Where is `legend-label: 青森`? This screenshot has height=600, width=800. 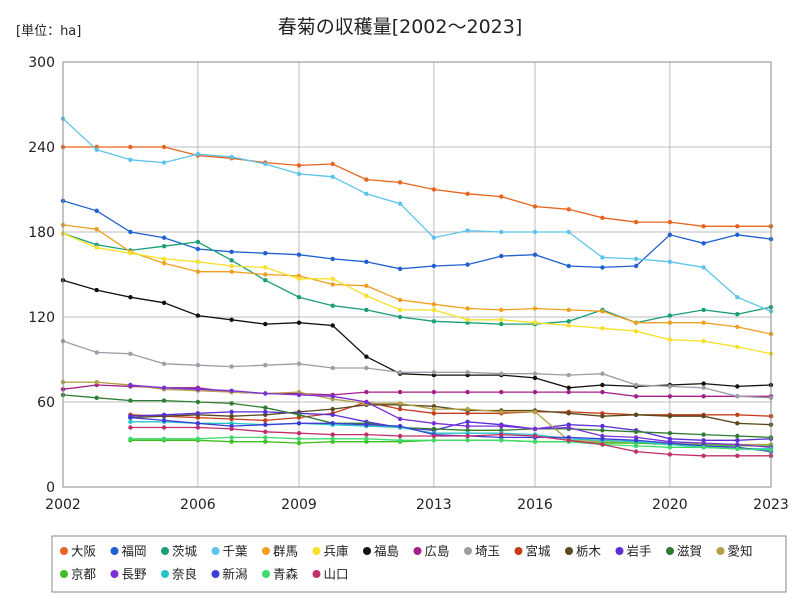 legend-label: 青森 is located at coordinates (286, 574).